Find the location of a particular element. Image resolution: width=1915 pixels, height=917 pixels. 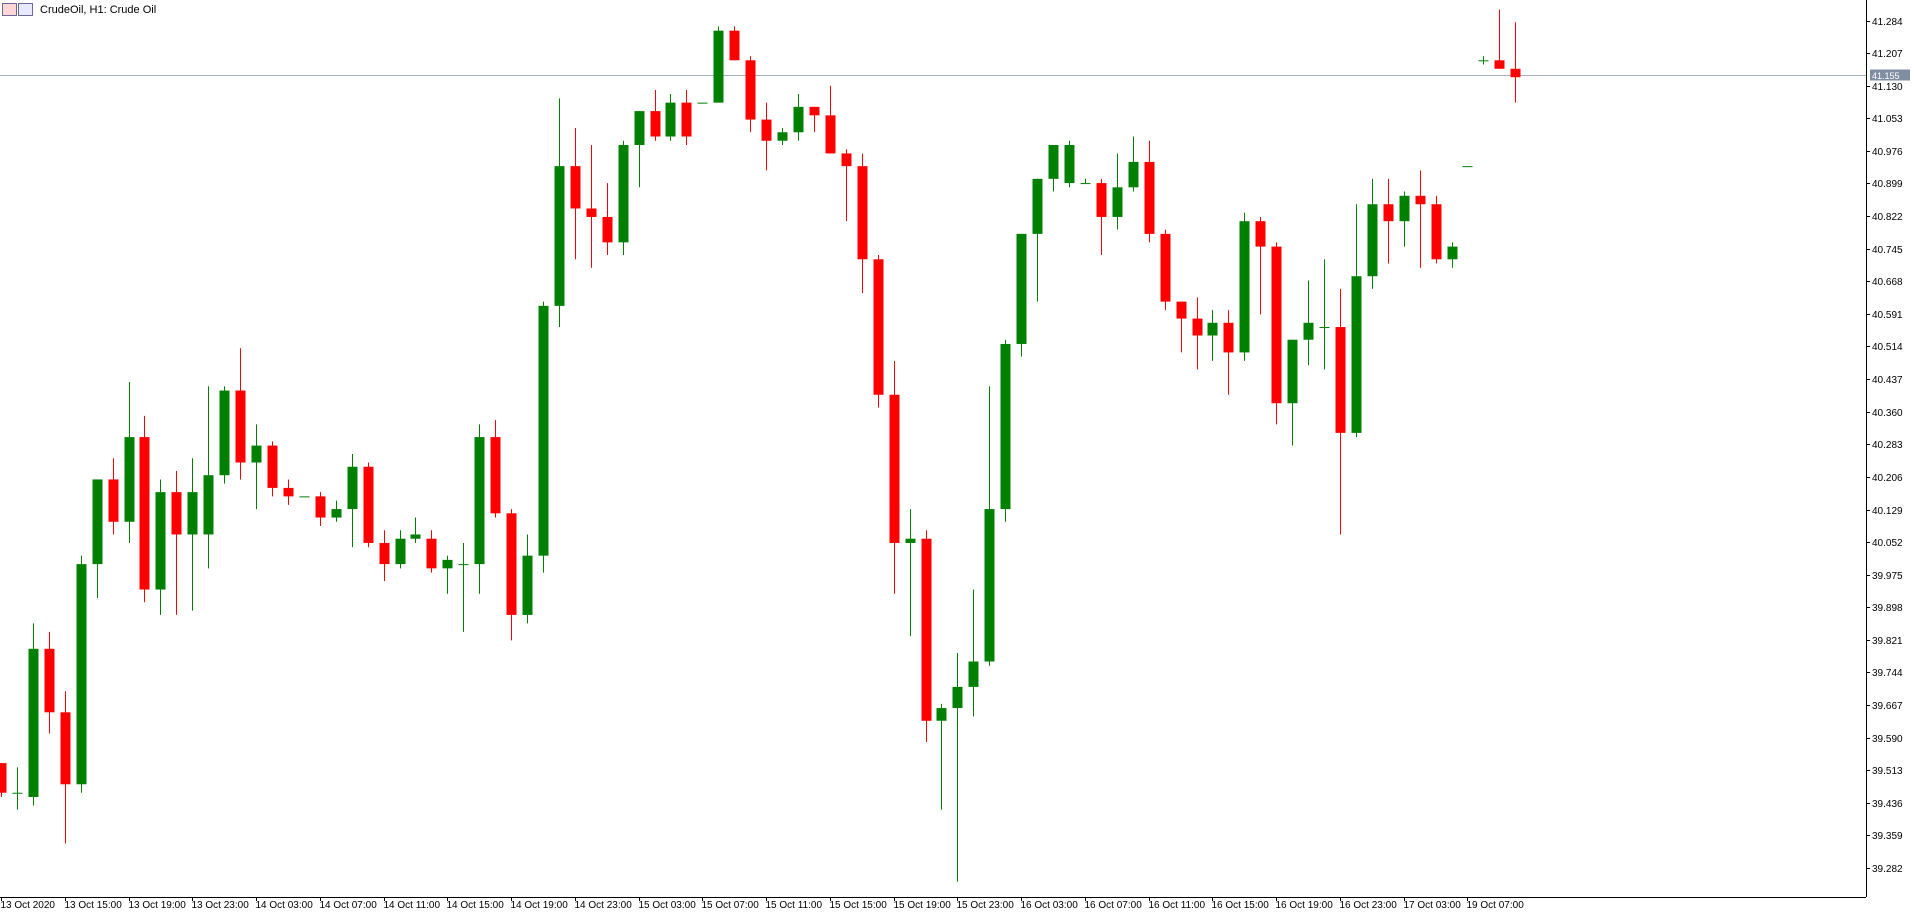

y-tick-label: 40.745 is located at coordinates (1887, 250).